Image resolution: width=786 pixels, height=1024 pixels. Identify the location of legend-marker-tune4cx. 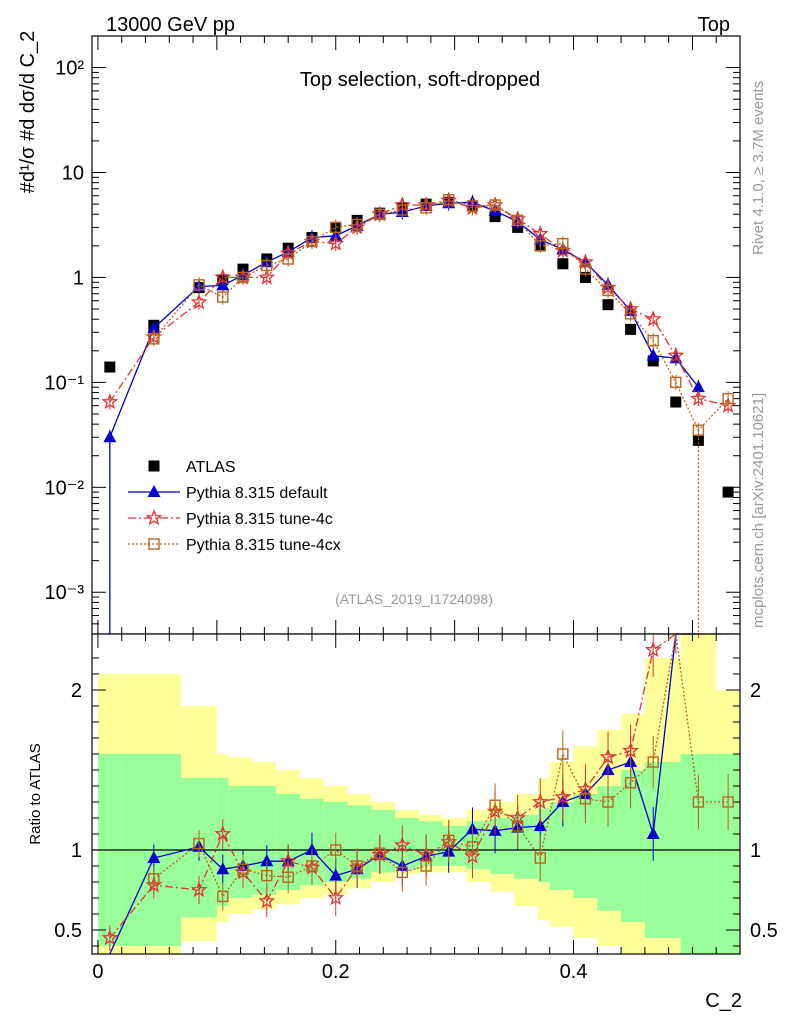
(154, 544).